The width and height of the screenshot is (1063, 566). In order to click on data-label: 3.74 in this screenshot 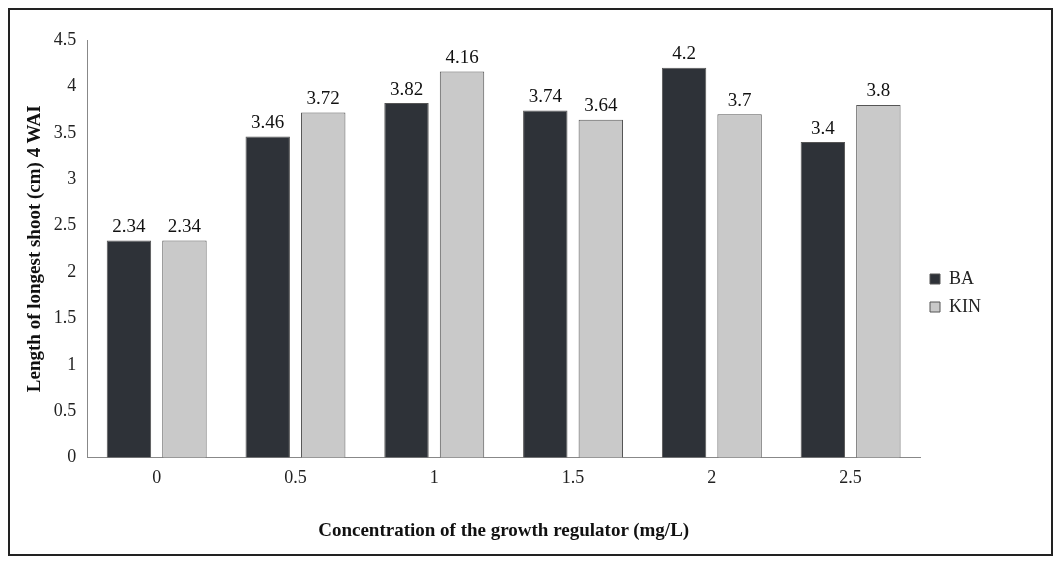, I will do `click(545, 96)`.